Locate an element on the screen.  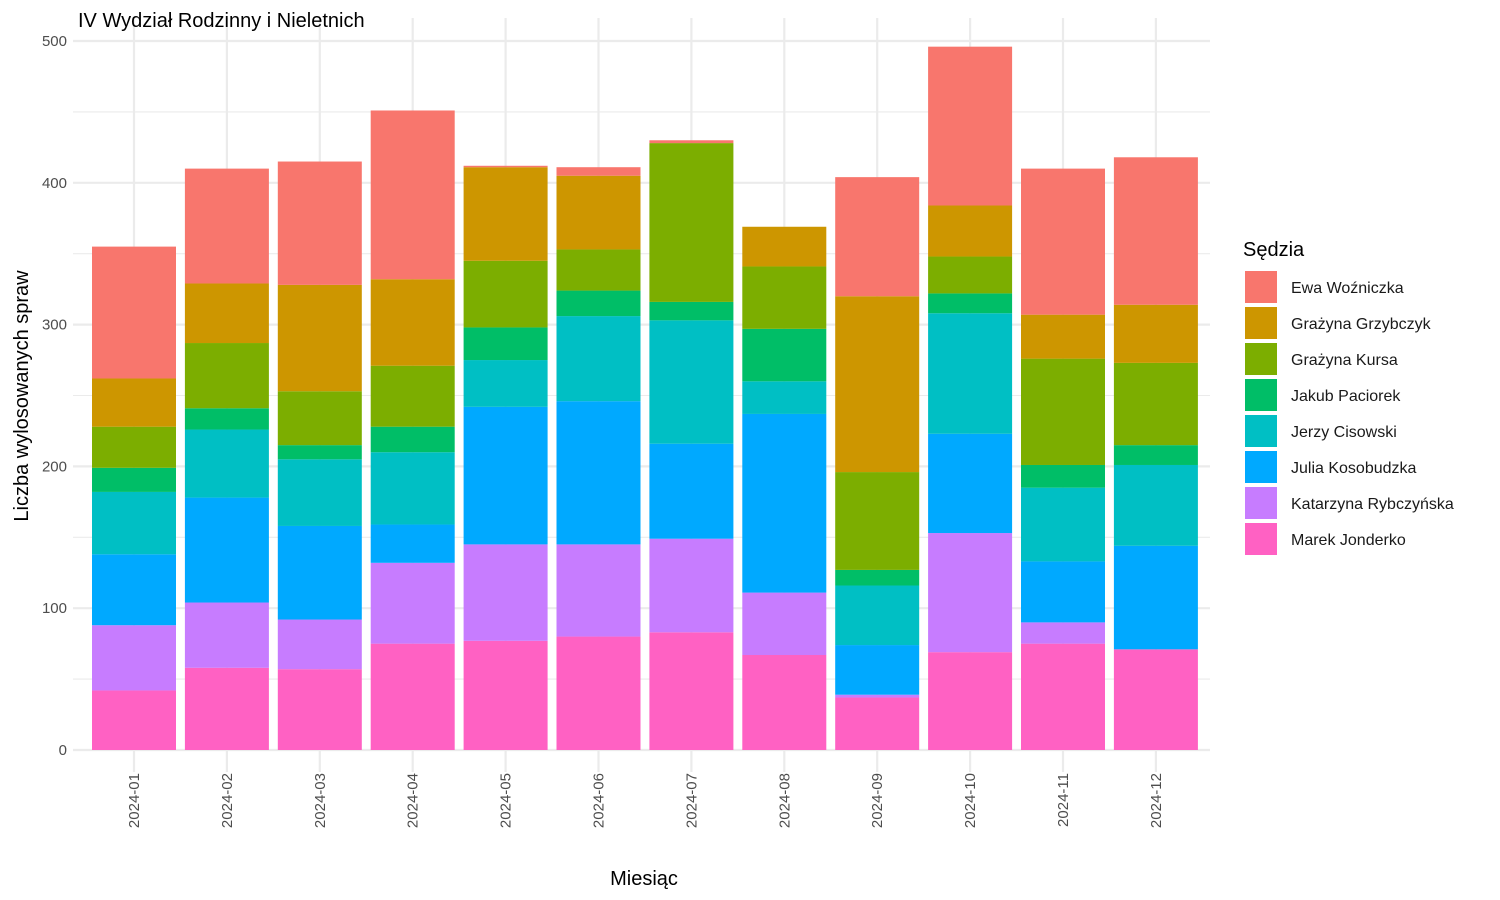
x-tick-label: 2024-04 is located at coordinates (413, 800).